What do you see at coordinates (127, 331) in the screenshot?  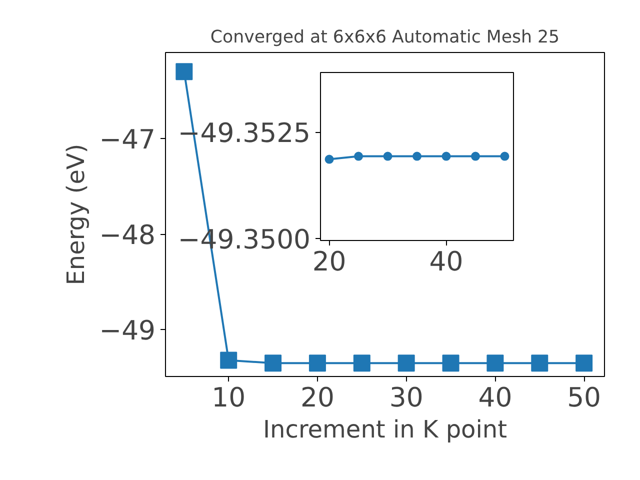 I see `y-tick-label: −49` at bounding box center [127, 331].